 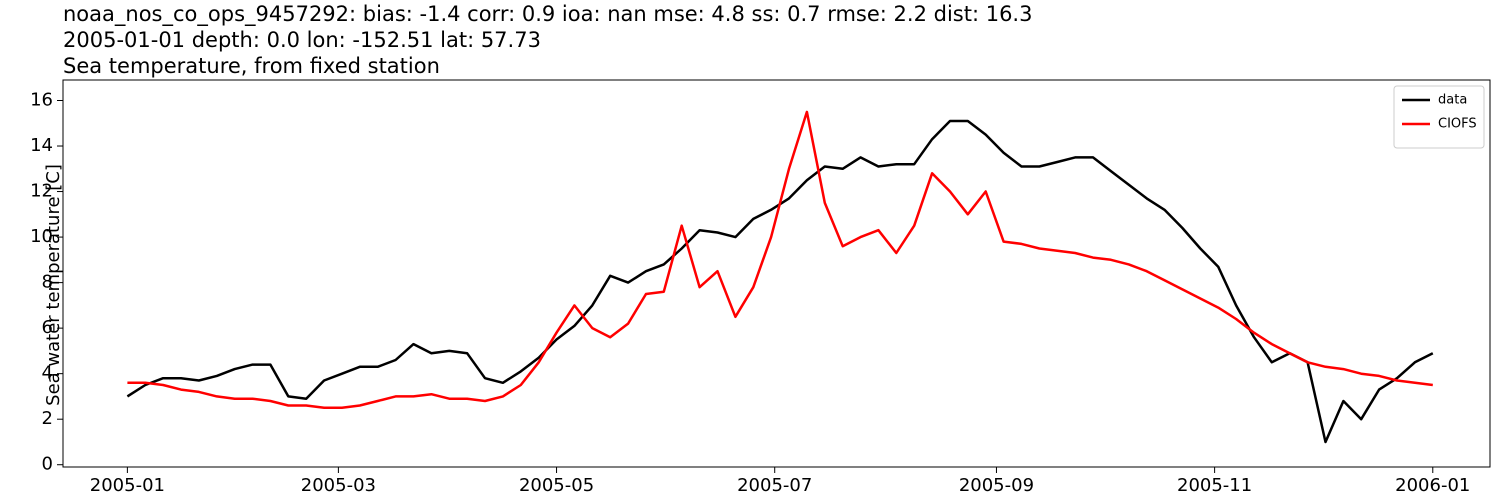 I want to click on x-tick-label: 2005-03, so click(x=338, y=485).